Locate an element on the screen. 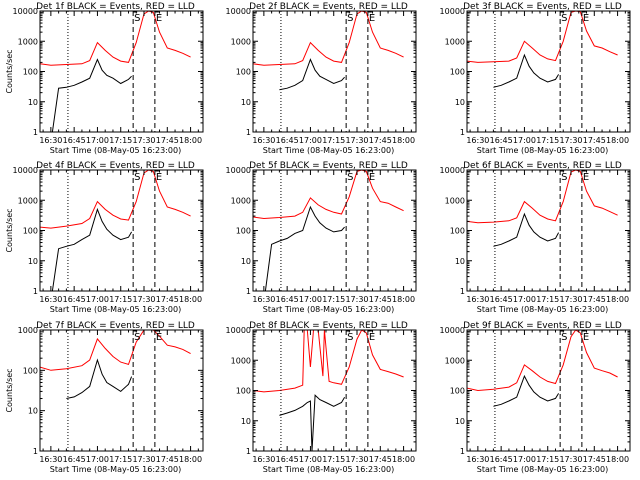 The width and height of the screenshot is (640, 480). y-axis-label: Counts/sec is located at coordinates (9, 230).